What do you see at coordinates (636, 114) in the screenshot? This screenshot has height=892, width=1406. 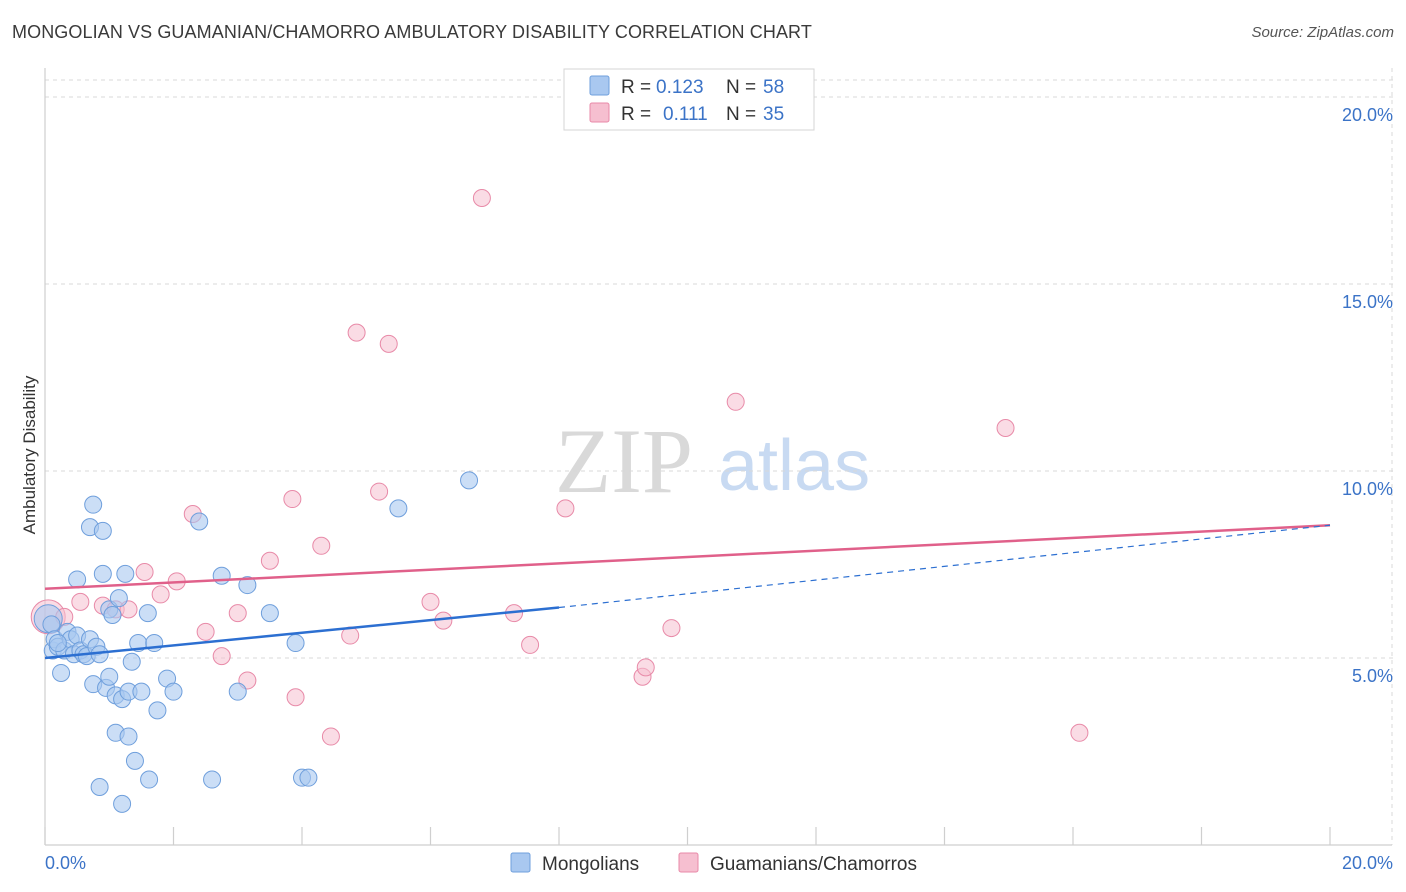 I see `legend-r-label-1: R =` at bounding box center [636, 114].